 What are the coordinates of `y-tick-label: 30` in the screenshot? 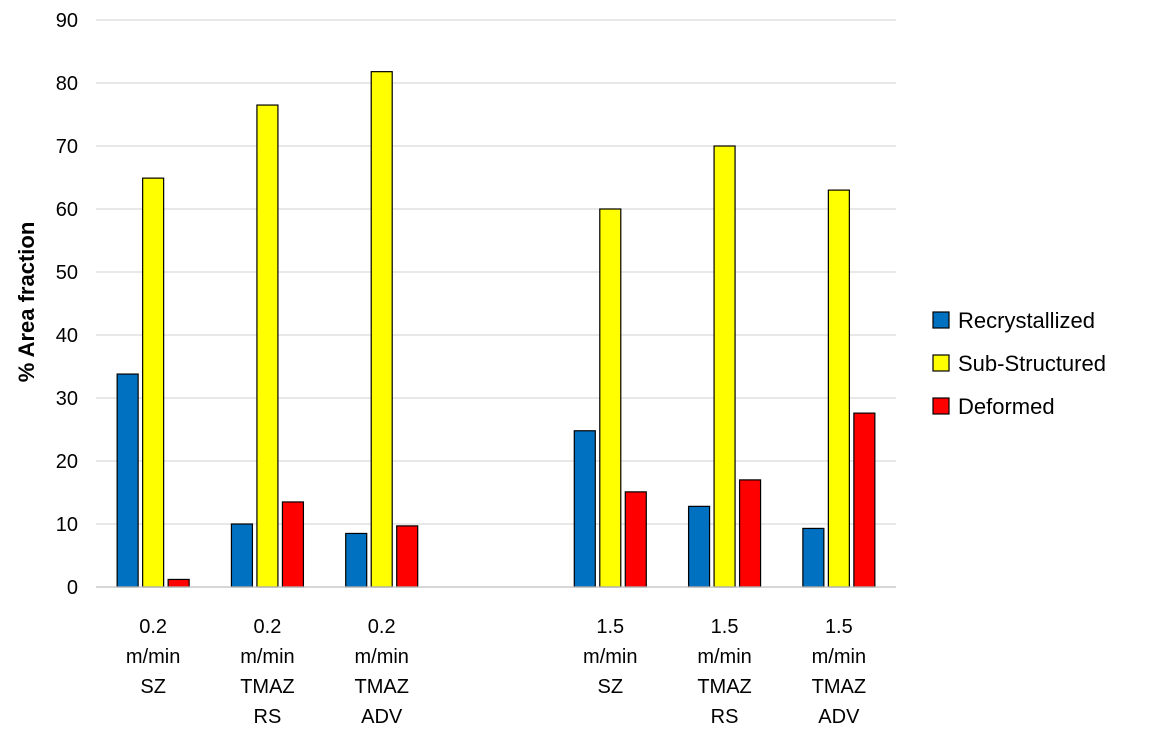 It's located at (67, 399).